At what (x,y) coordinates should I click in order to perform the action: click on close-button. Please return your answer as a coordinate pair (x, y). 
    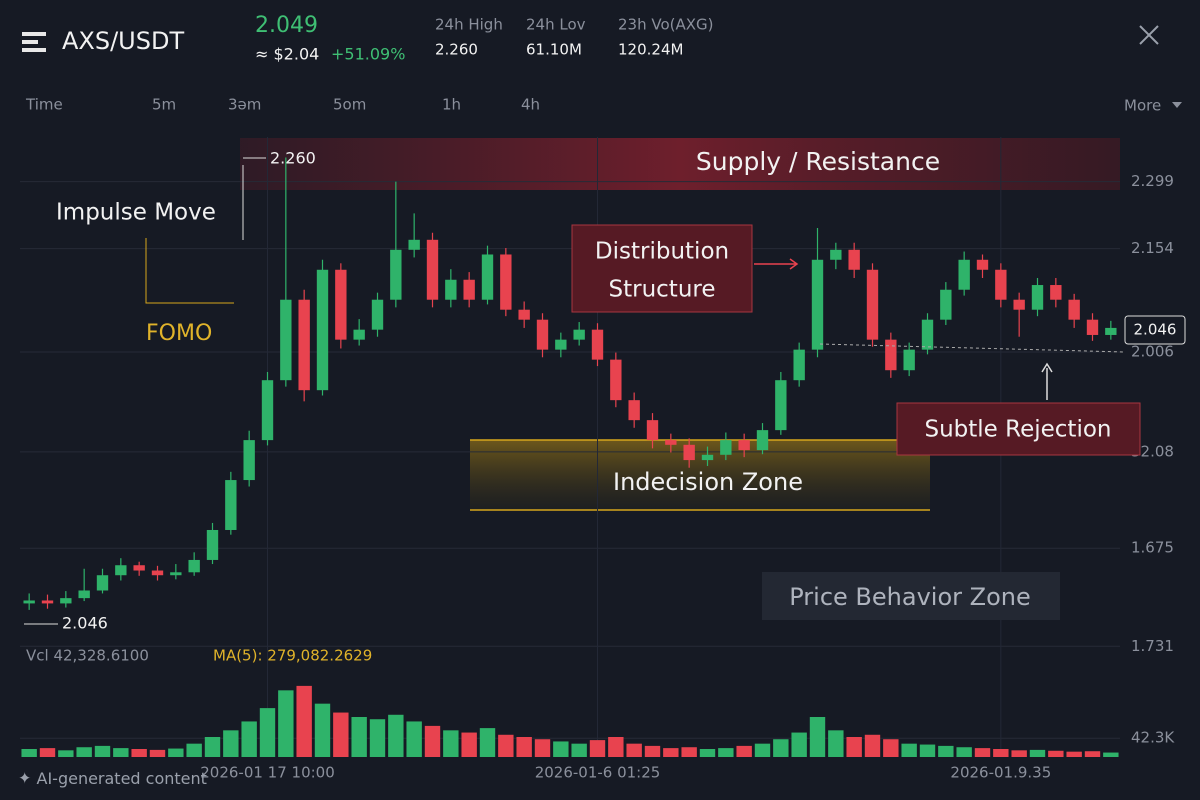
    Looking at the image, I should click on (1149, 35).